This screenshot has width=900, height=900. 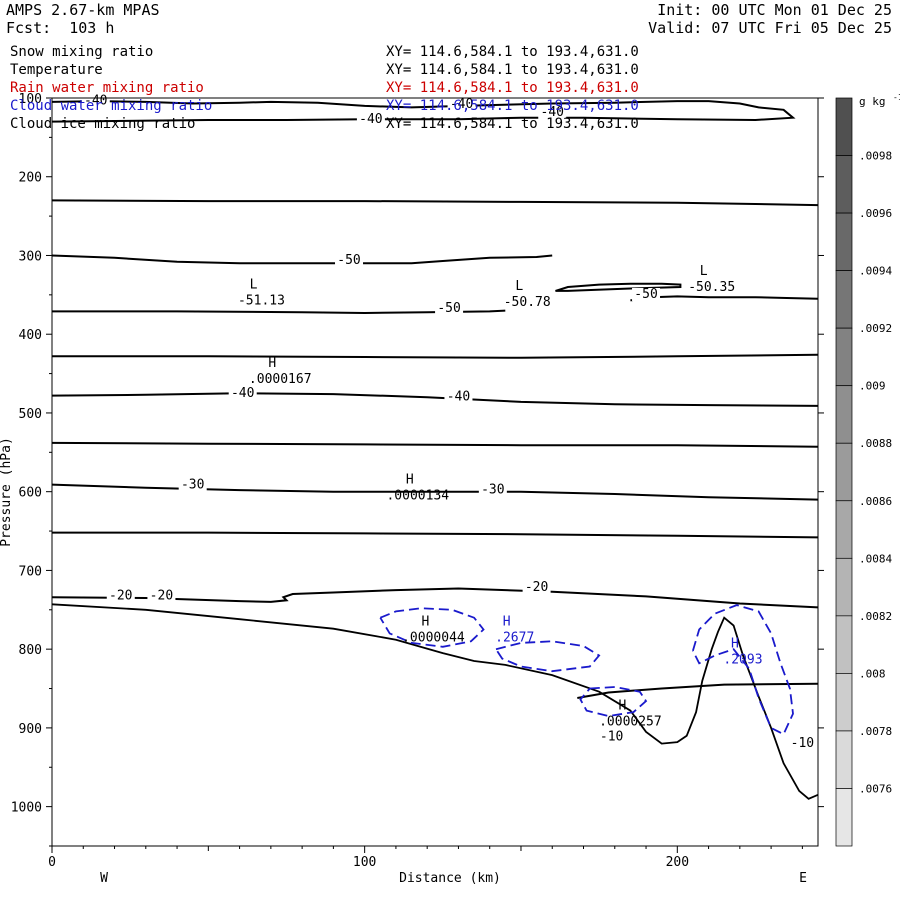 What do you see at coordinates (103, 124) in the screenshot?
I see `field-name-cloud-ice: Cloud ice mixing ratio` at bounding box center [103, 124].